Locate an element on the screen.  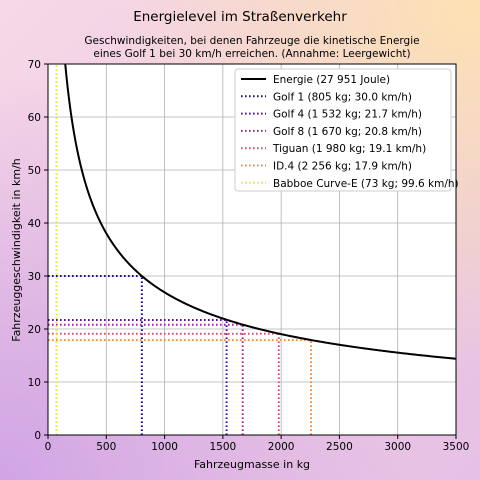
y-tick-label: 40 is located at coordinates (34, 224).